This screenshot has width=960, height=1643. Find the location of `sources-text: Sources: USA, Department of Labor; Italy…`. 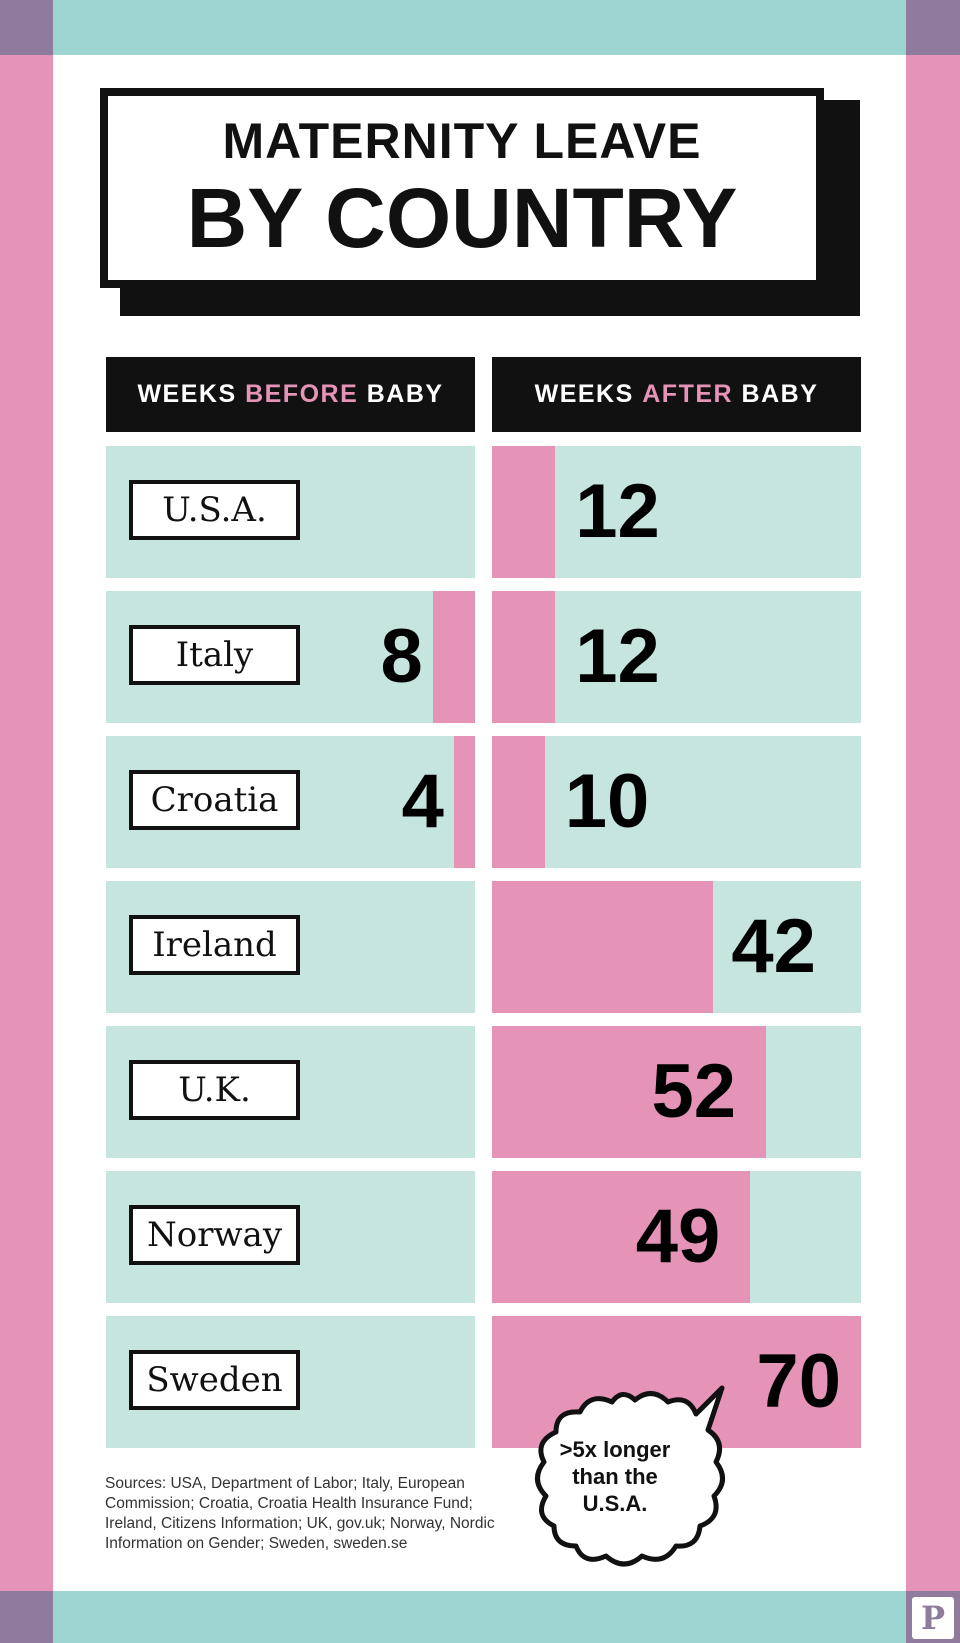

sources-text: Sources: USA, Department of Labor; Italy… is located at coordinates (300, 1513).